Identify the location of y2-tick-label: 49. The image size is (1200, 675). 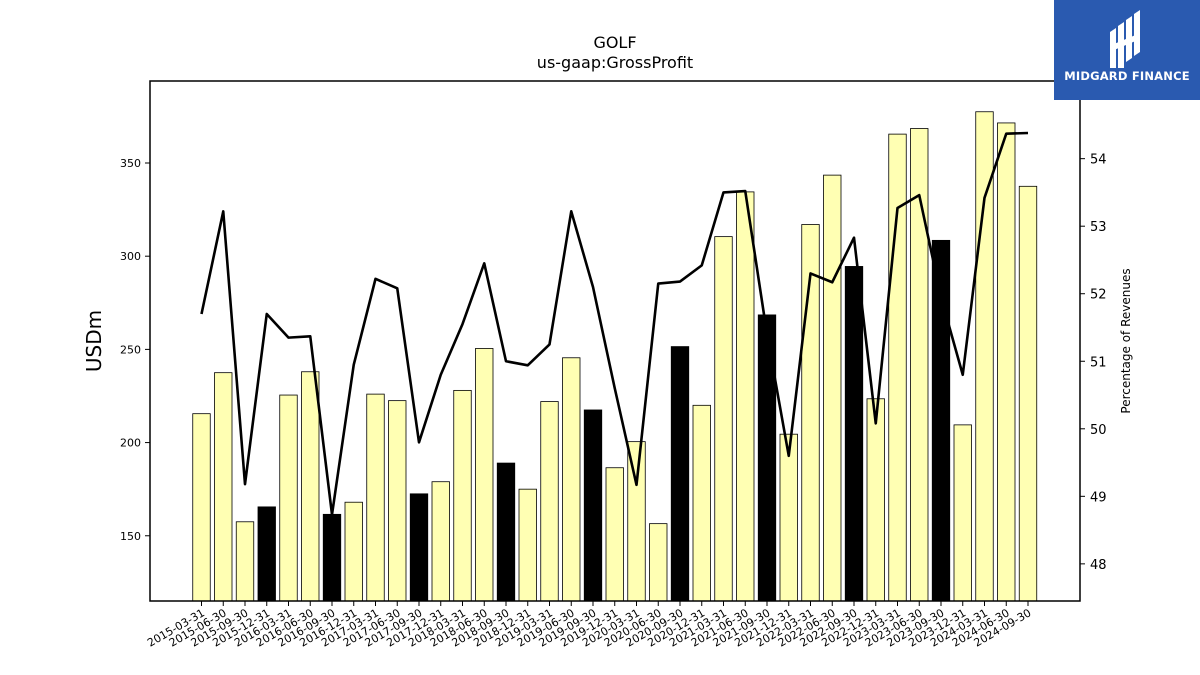
(1098, 497).